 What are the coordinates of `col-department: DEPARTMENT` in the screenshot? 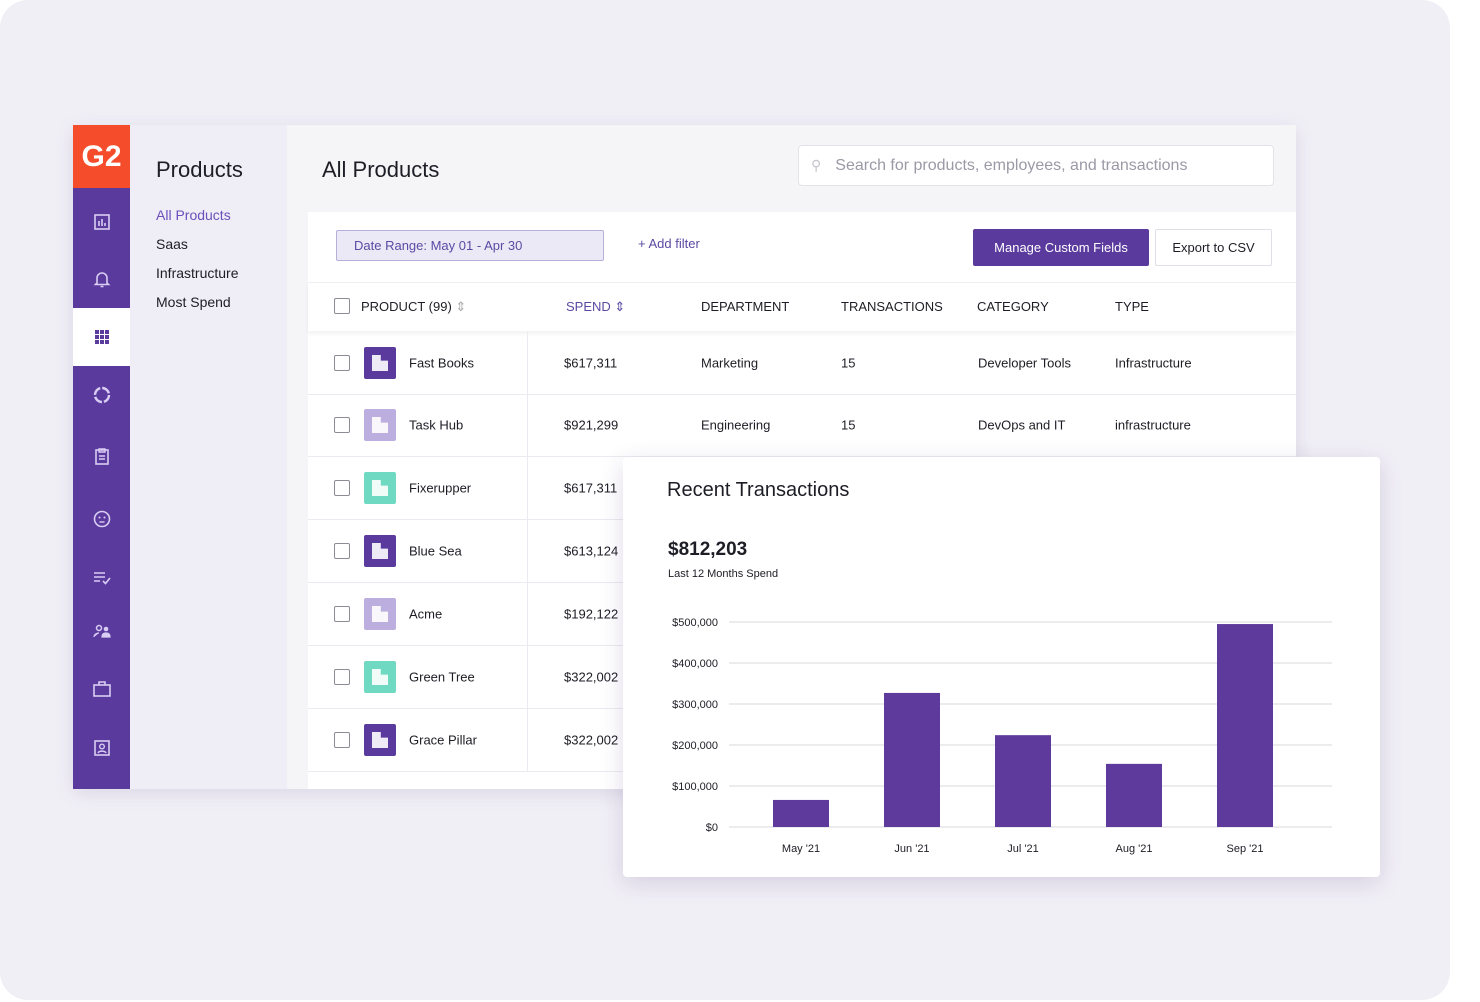 It's located at (745, 306).